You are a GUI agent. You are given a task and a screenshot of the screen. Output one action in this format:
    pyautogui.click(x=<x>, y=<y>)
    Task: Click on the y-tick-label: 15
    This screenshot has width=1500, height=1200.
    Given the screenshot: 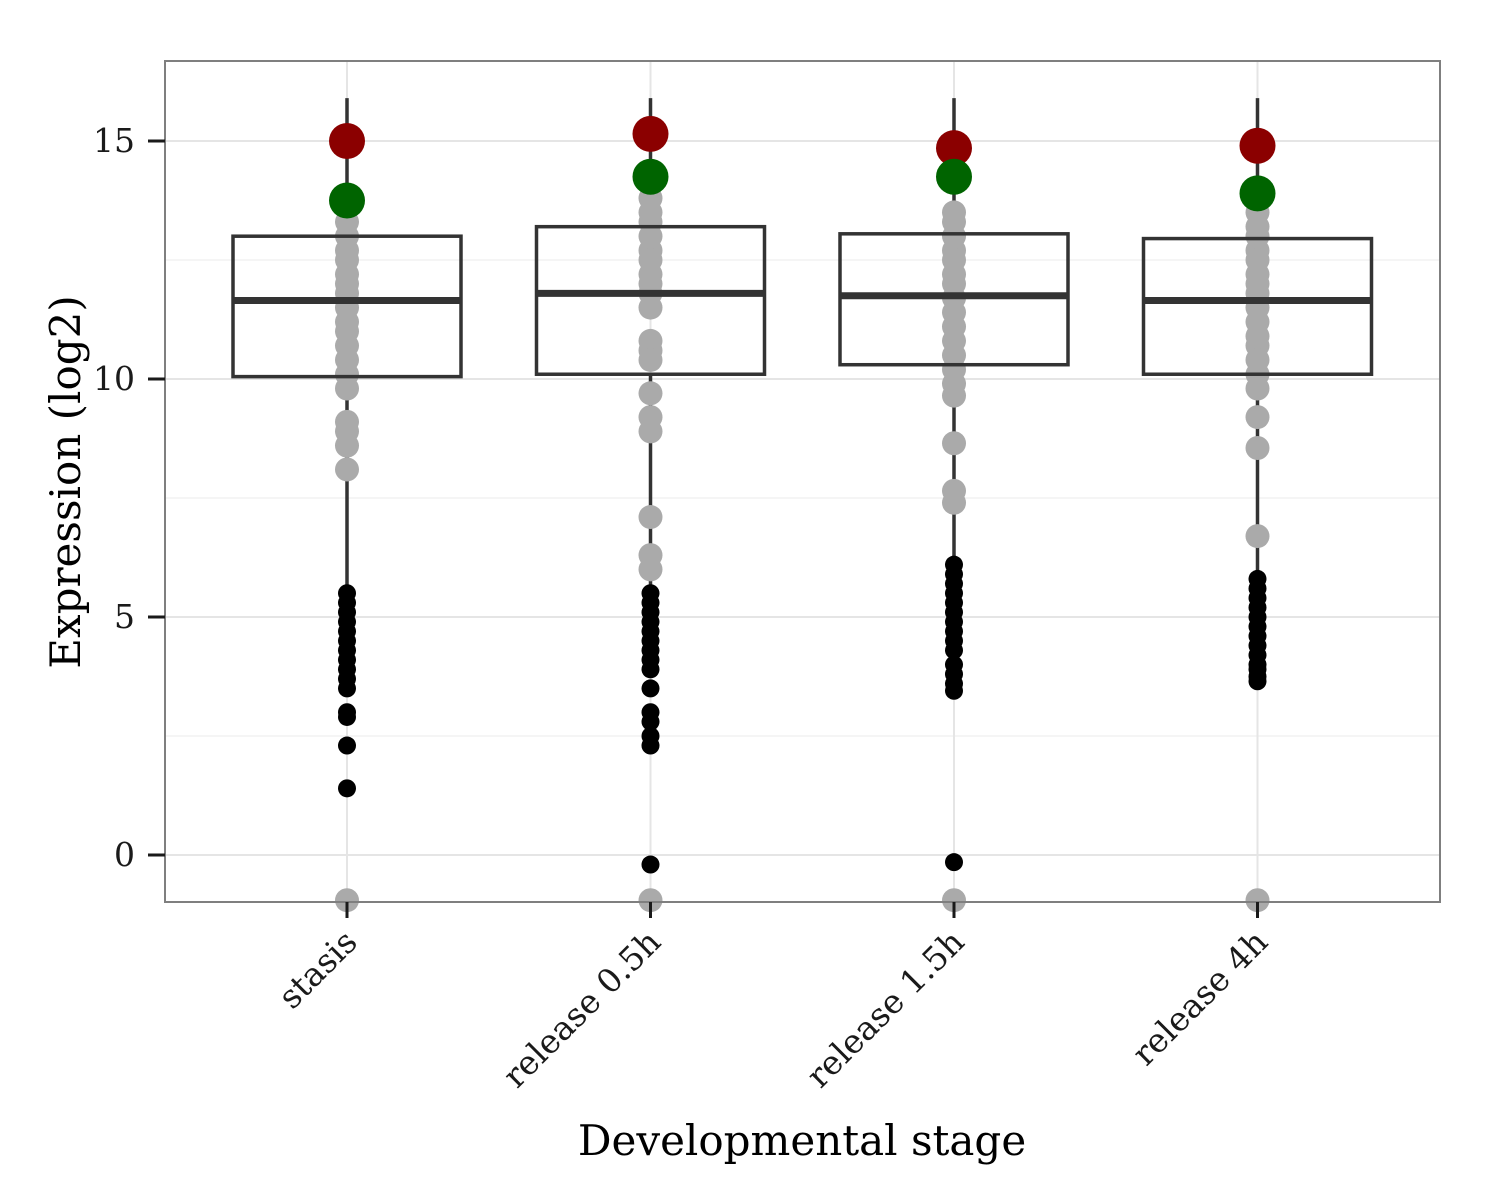 What is the action you would take?
    pyautogui.click(x=114, y=140)
    